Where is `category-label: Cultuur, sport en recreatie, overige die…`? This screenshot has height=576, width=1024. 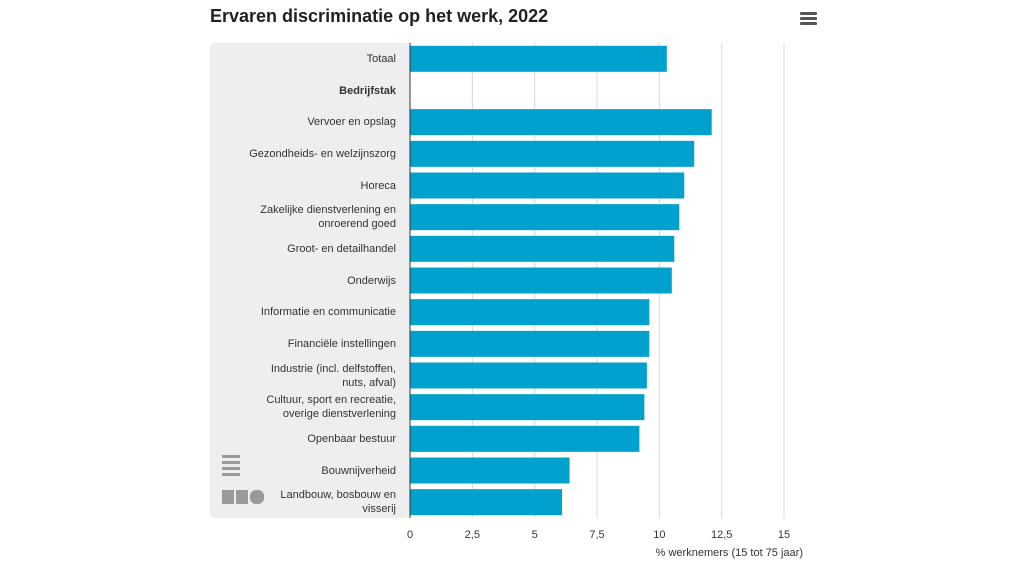
category-label: Cultuur, sport en recreatie, overige die… is located at coordinates (331, 407).